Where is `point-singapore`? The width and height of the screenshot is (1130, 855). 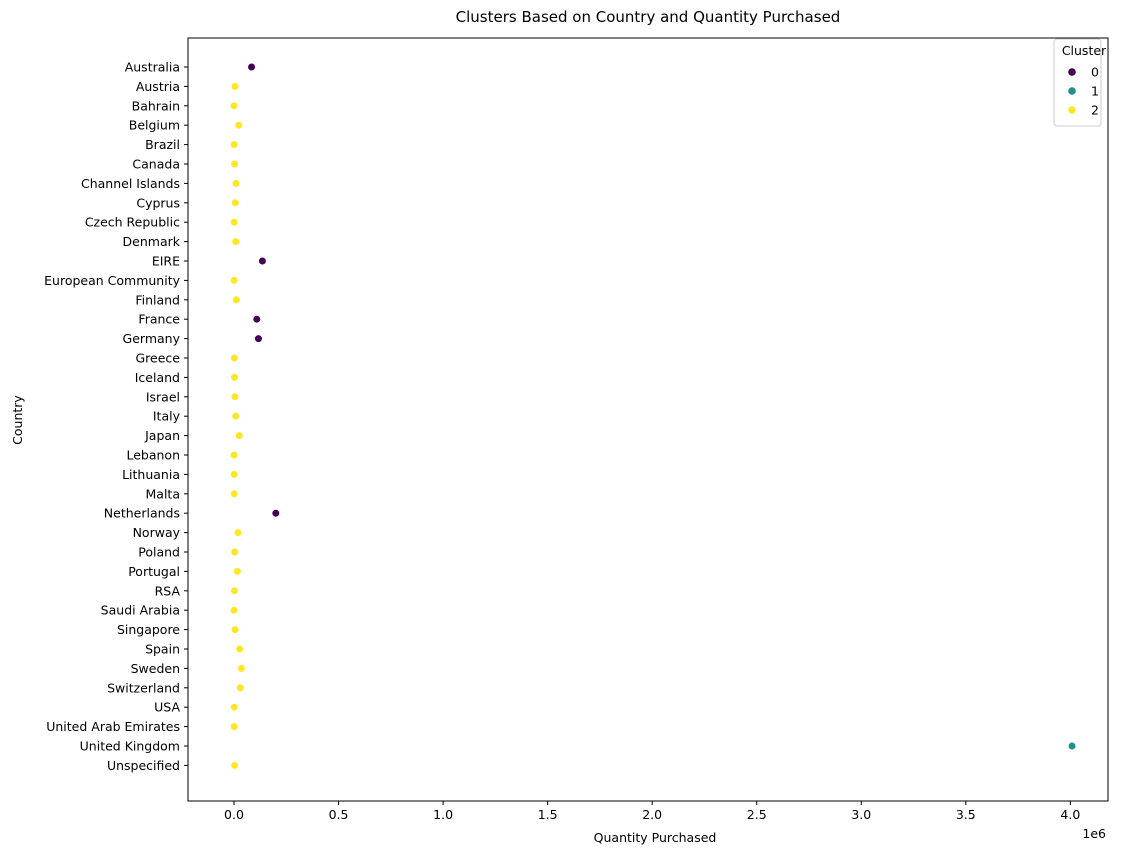
point-singapore is located at coordinates (235, 629).